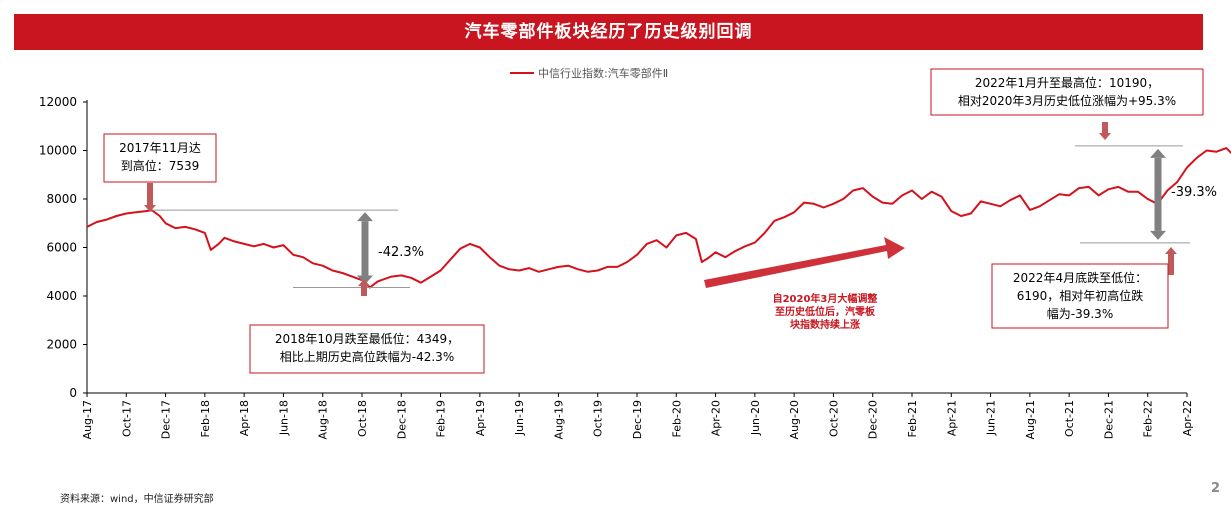  I want to click on x-tick-label: Jun-20, so click(755, 418).